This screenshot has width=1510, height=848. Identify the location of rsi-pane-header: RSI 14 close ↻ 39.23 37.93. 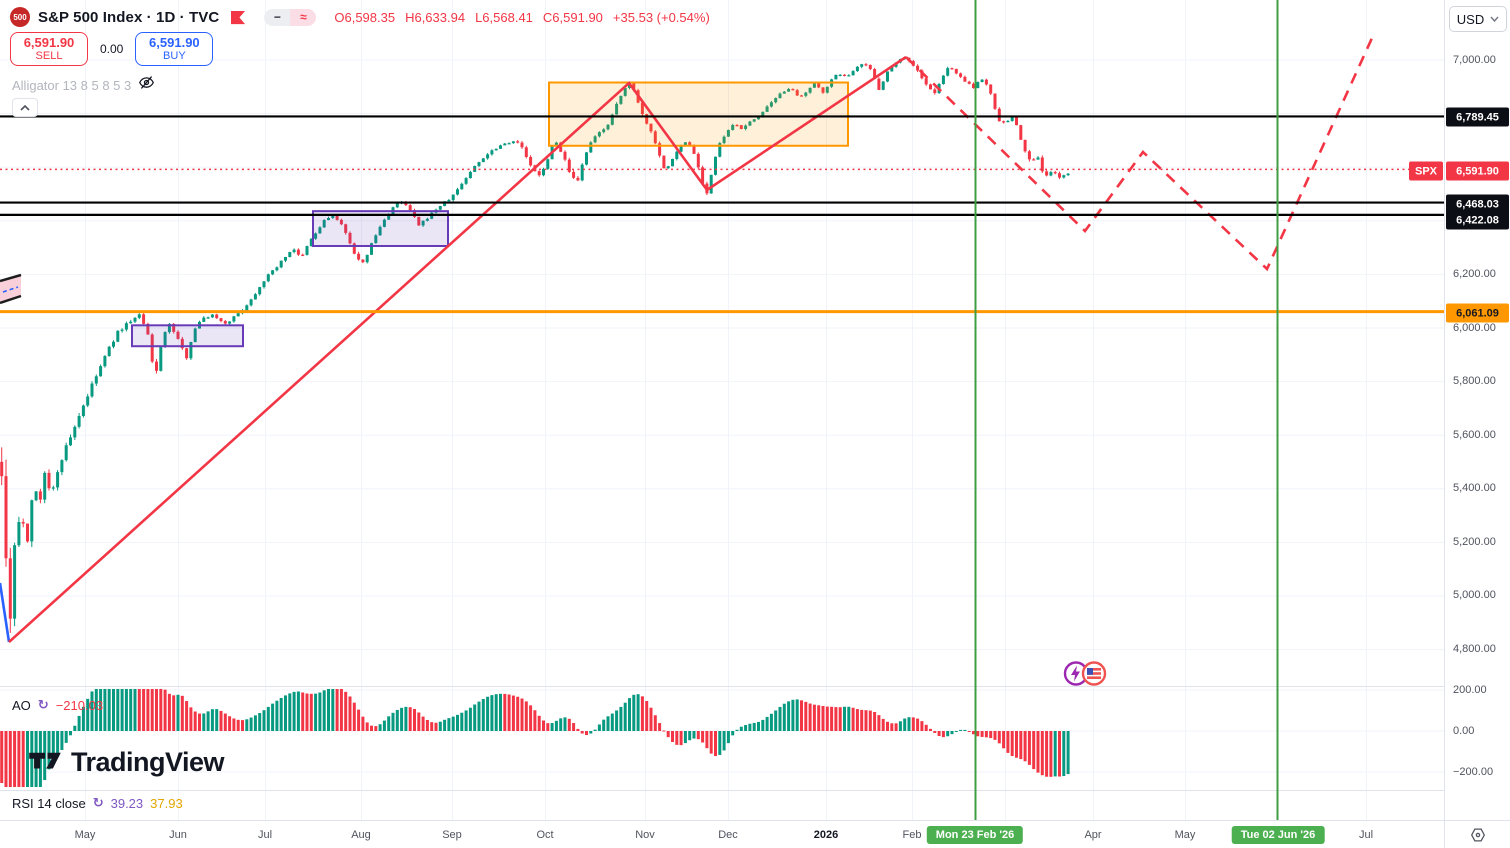
(97, 803).